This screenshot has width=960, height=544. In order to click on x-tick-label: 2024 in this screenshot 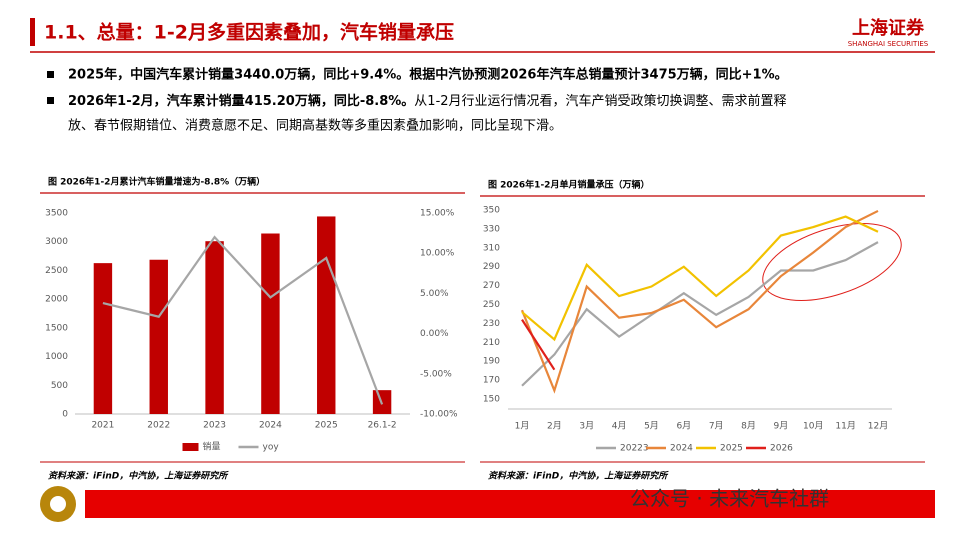, I will do `click(270, 426)`.